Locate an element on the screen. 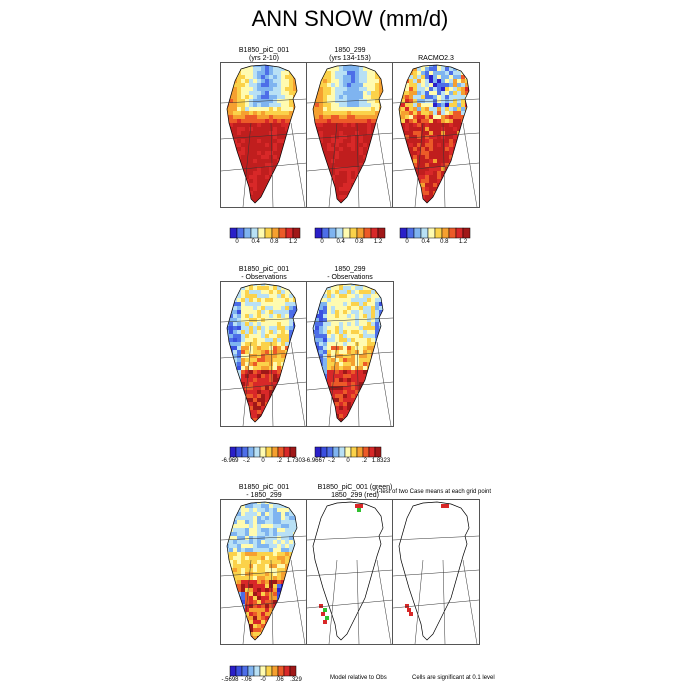  colorbar-segment is located at coordinates (366, 452).